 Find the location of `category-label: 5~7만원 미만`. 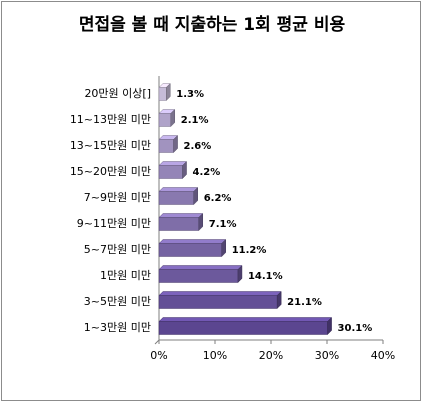

category-label: 5~7만원 미만 is located at coordinates (117, 249).